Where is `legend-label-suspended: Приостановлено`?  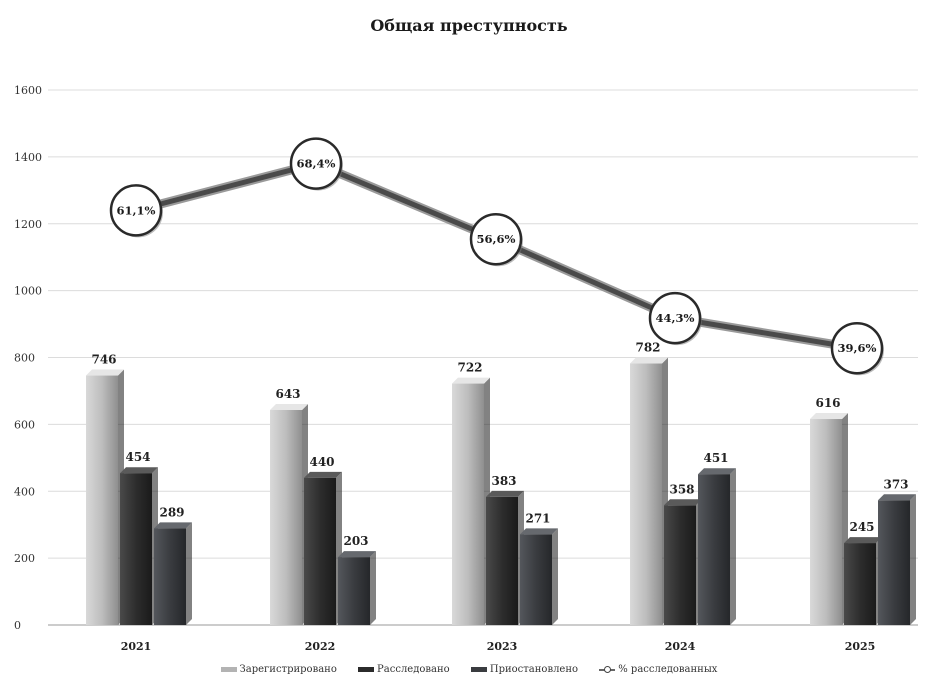
legend-label-suspended: Приостановлено is located at coordinates (534, 669).